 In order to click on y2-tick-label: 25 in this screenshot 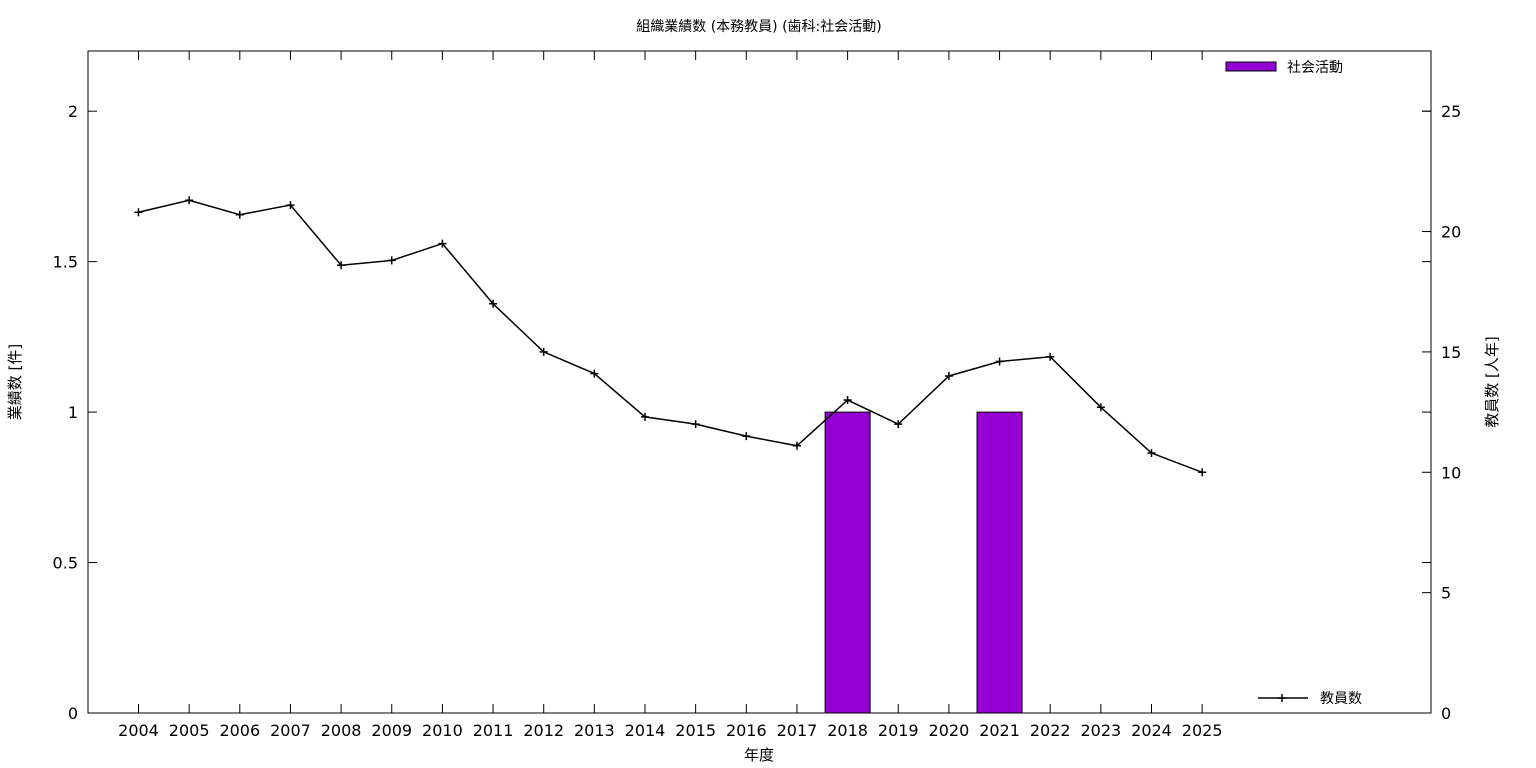, I will do `click(1451, 111)`.